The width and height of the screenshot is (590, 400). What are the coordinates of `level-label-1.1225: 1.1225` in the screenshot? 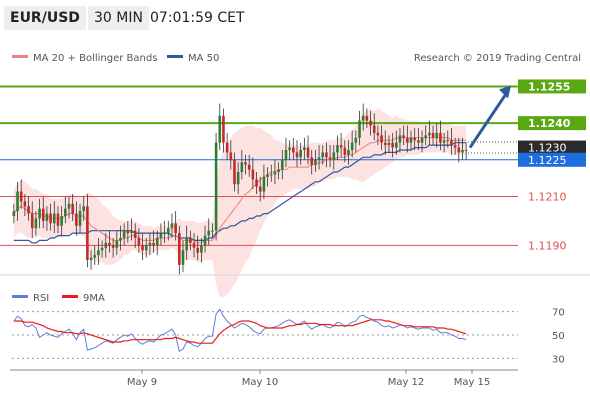 It's located at (547, 160).